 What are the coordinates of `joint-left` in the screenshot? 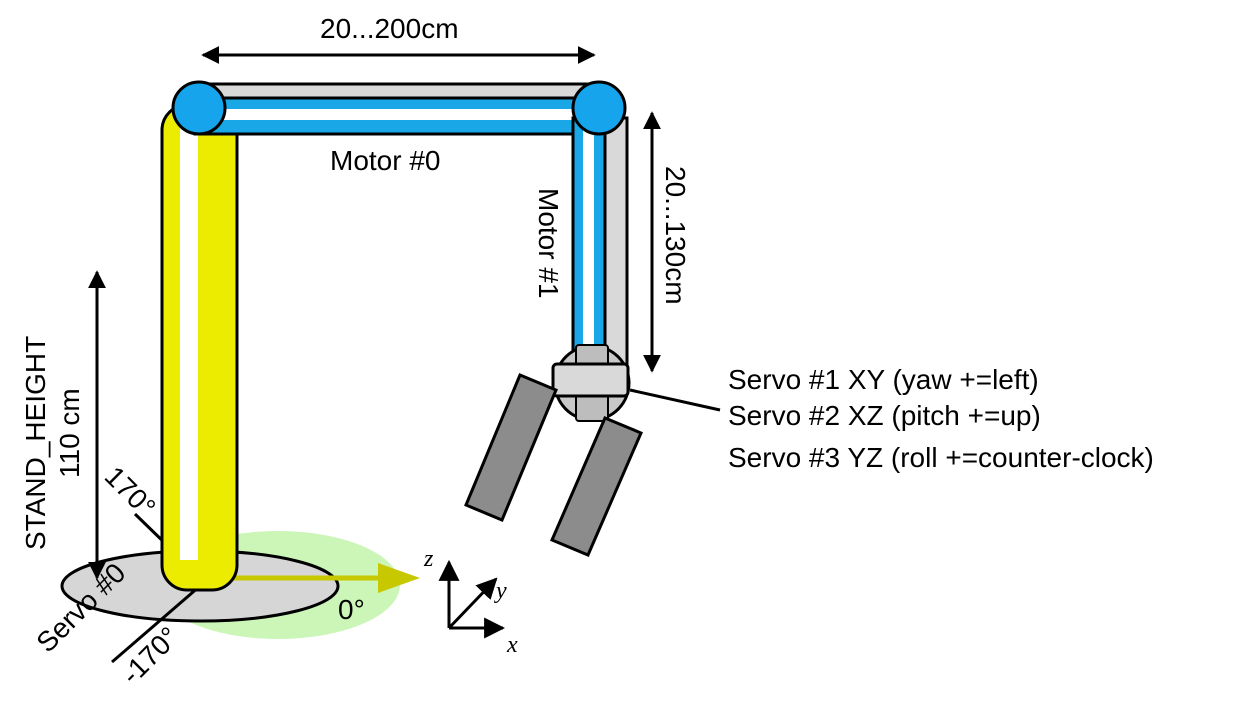 It's located at (199, 108).